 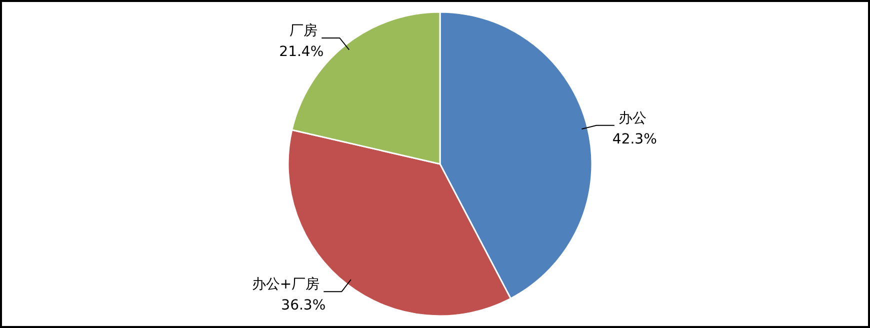 What do you see at coordinates (304, 30) in the screenshot?
I see `slice-label: 厂房` at bounding box center [304, 30].